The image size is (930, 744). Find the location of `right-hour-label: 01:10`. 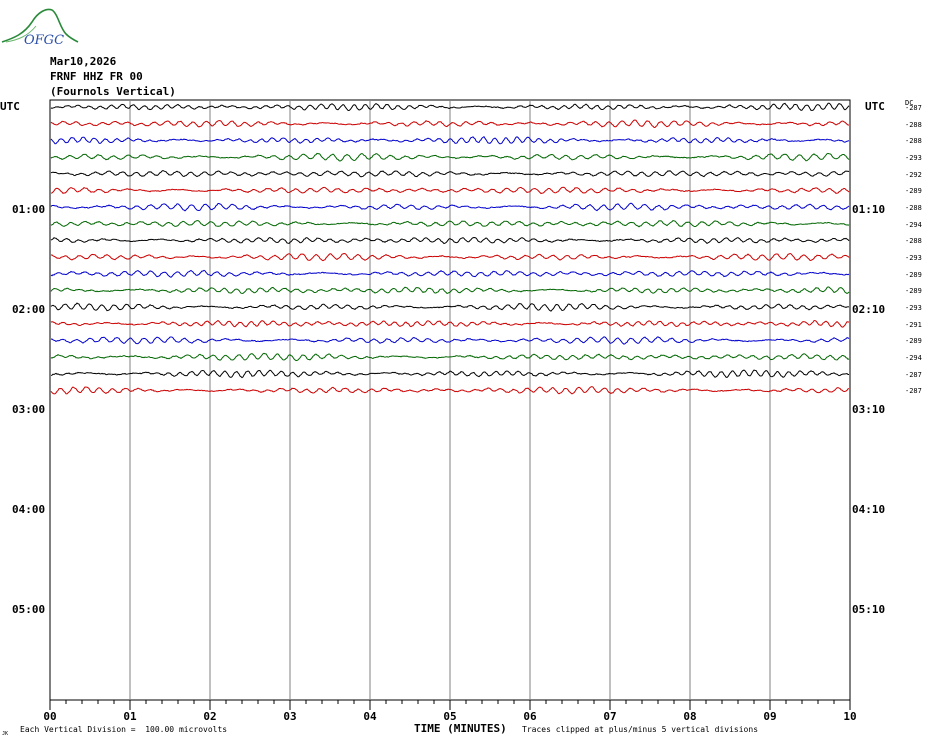

right-hour-label: 01:10 is located at coordinates (869, 209).